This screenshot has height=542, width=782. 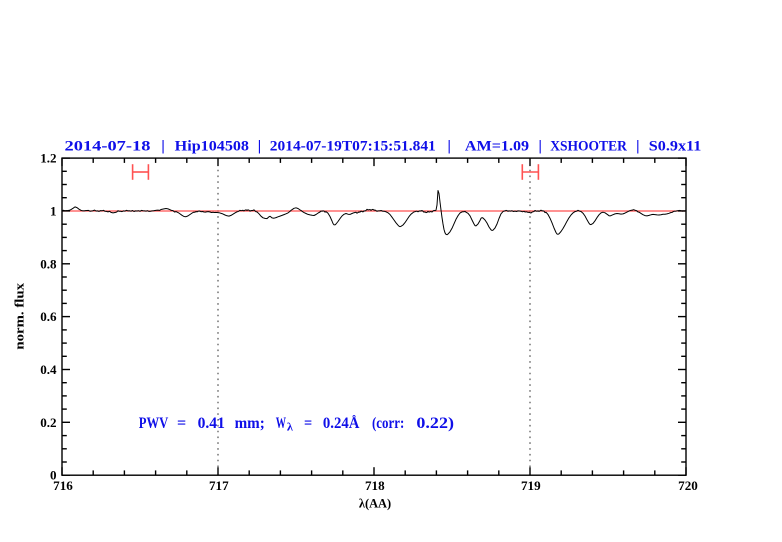 I want to click on svg-text: 0.6, so click(x=48, y=316).